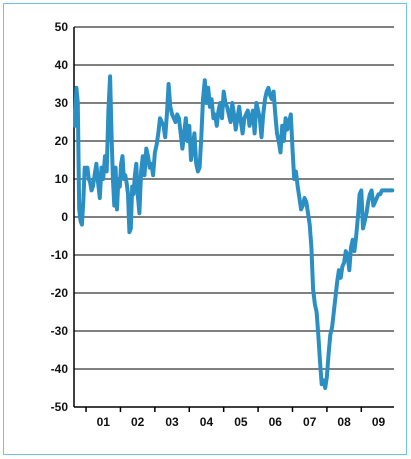 Image resolution: width=411 pixels, height=459 pixels. I want to click on y-tick-label: -10, so click(60, 255).